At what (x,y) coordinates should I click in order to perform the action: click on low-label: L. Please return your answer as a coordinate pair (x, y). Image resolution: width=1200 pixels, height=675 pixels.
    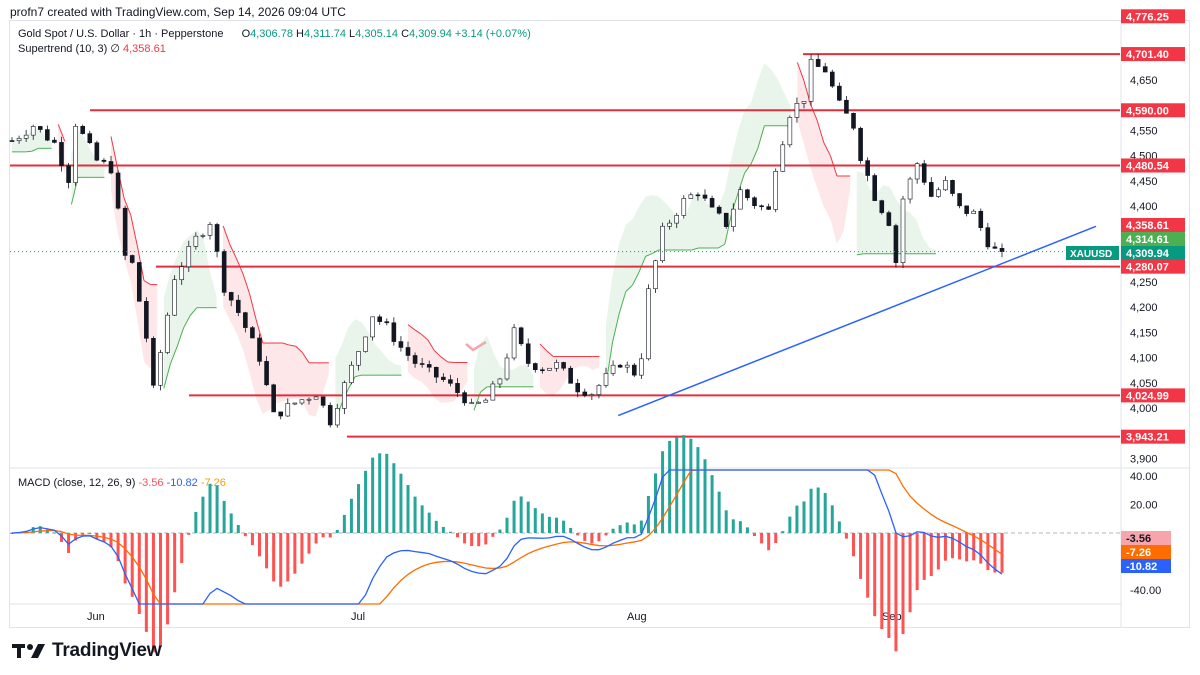
    Looking at the image, I should click on (352, 34).